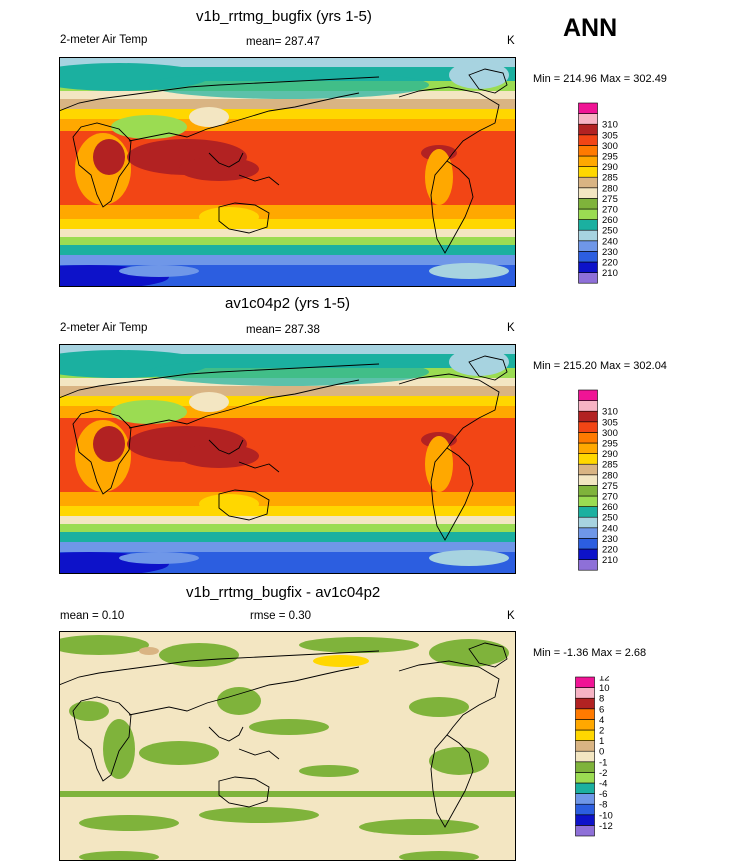 The height and width of the screenshot is (865, 732). What do you see at coordinates (610, 252) in the screenshot?
I see `panel-1-colorbar-label: 230` at bounding box center [610, 252].